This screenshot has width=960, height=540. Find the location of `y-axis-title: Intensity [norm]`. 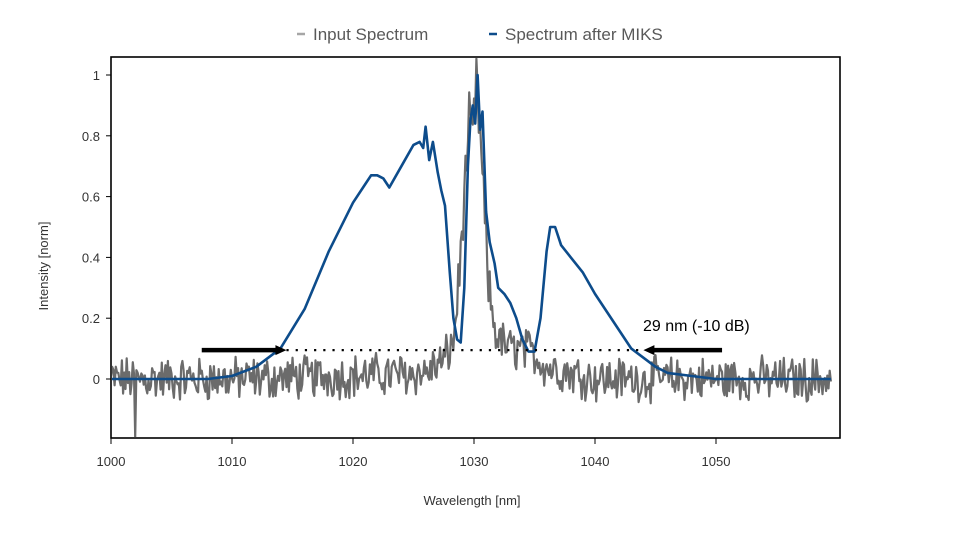

y-axis-title: Intensity [norm] is located at coordinates (43, 266).